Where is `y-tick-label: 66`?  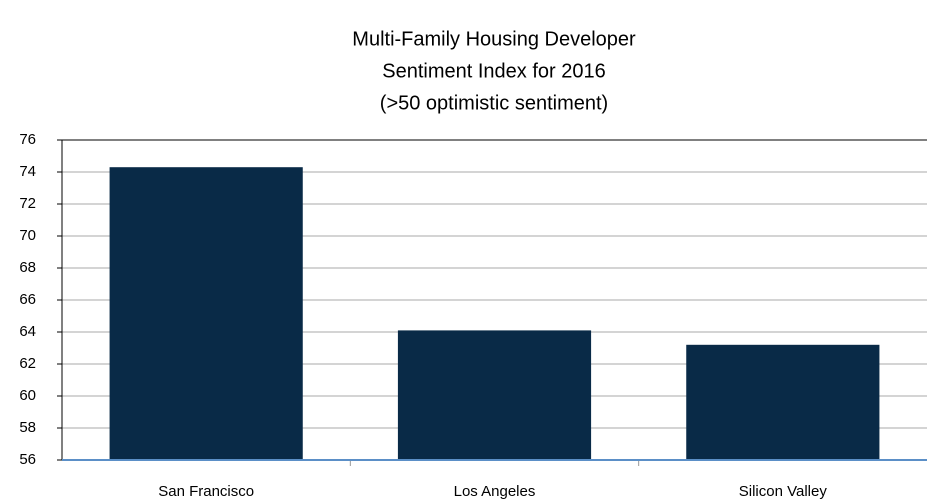 y-tick-label: 66 is located at coordinates (27, 299).